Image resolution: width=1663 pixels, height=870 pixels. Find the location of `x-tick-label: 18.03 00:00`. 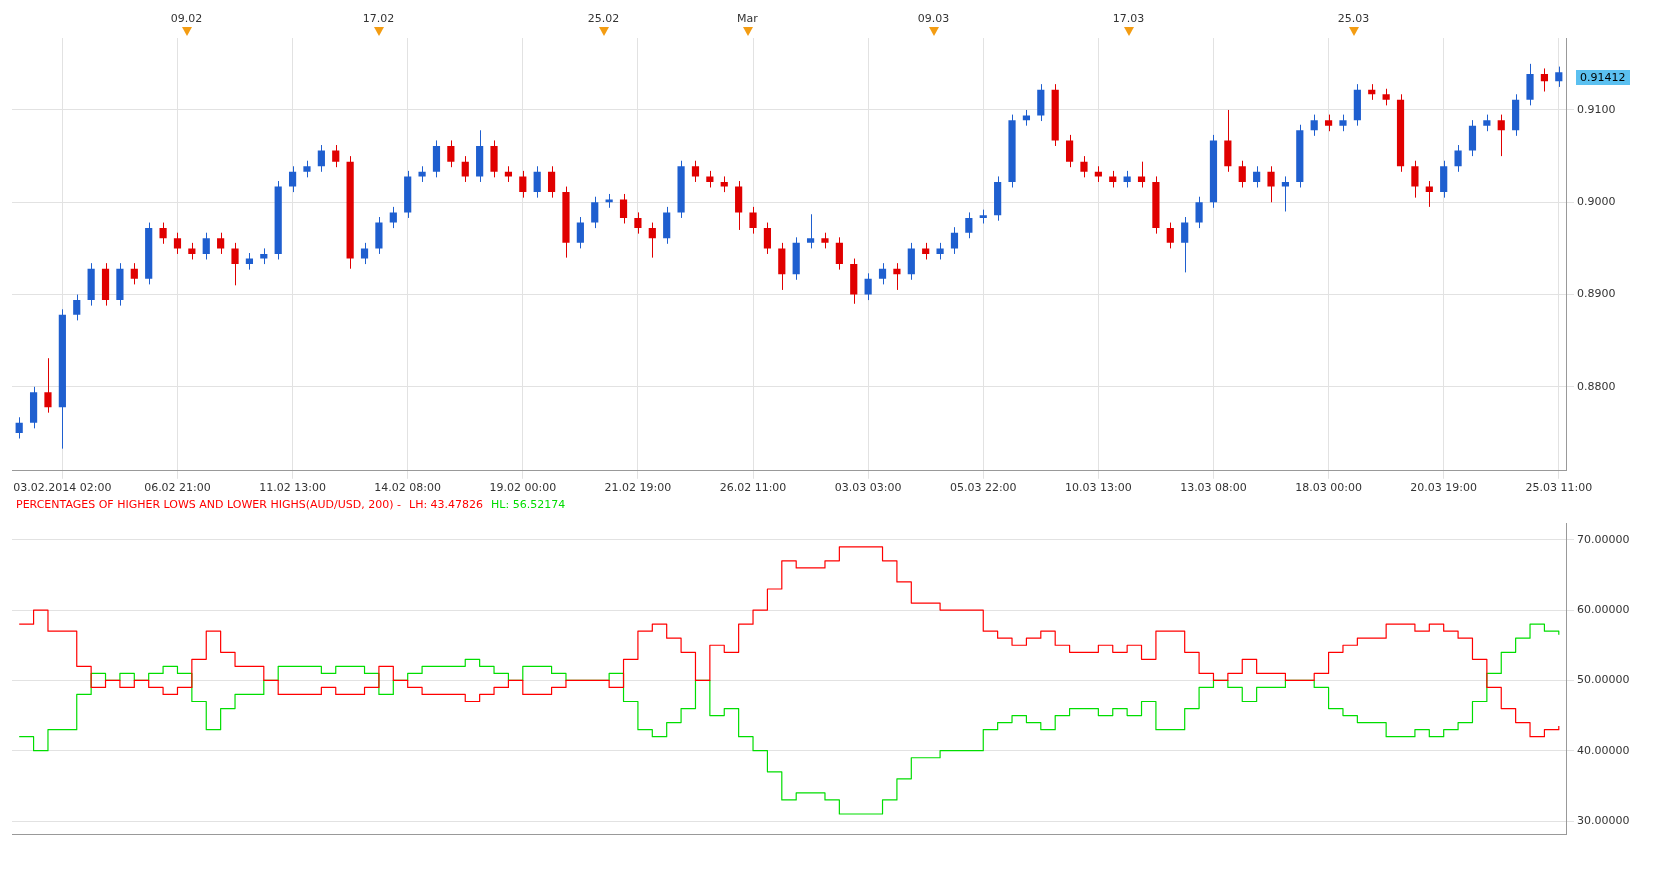

x-tick-label: 18.03 00:00 is located at coordinates (1328, 488).